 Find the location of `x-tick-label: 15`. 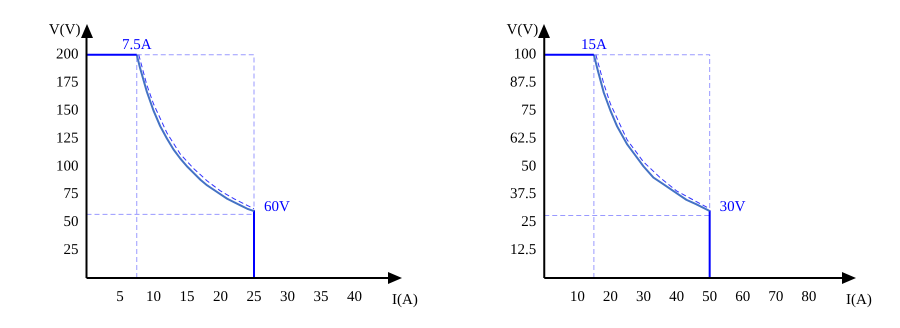

x-tick-label: 15 is located at coordinates (187, 296).